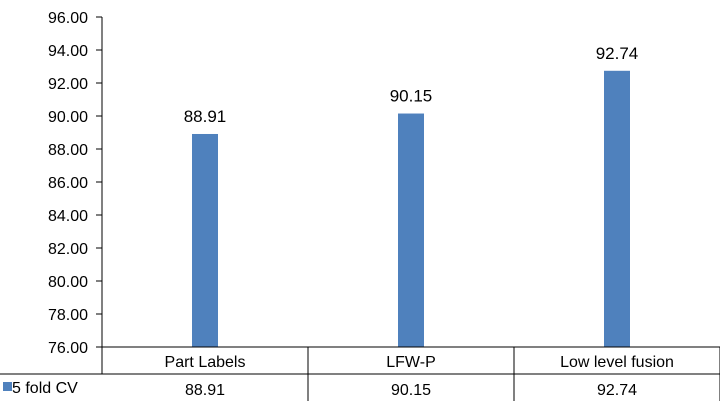 This screenshot has height=401, width=720. Describe the element at coordinates (411, 85) in the screenshot. I see `data-labels: 88.91 90.15 92.74` at that location.